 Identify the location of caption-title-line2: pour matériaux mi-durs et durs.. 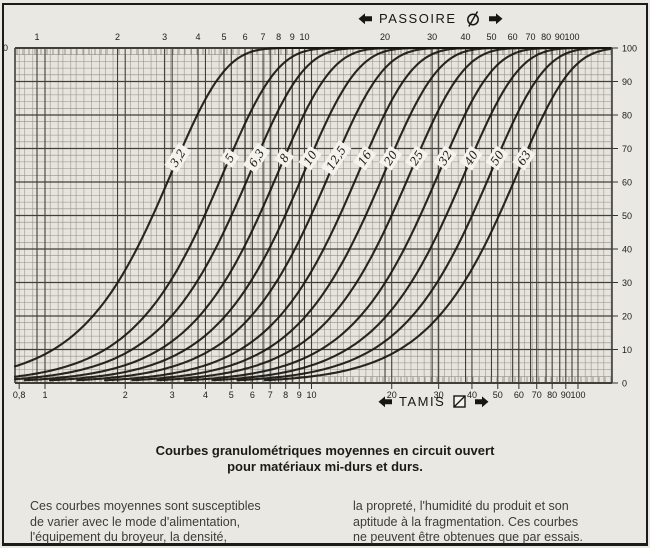
(325, 466).